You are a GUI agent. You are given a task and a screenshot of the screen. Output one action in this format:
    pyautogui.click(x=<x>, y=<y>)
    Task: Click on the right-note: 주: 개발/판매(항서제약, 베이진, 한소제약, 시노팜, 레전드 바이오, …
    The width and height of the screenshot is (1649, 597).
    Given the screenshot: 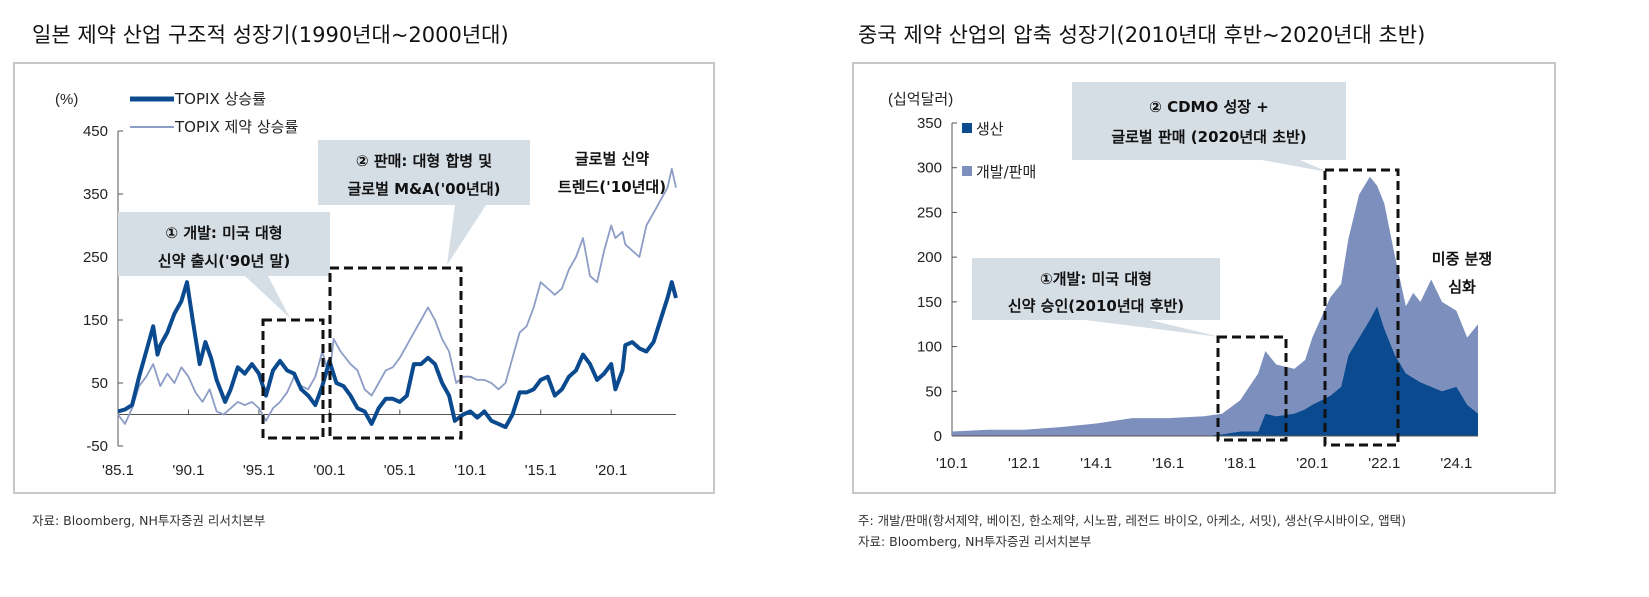 What is the action you would take?
    pyautogui.click(x=1132, y=520)
    